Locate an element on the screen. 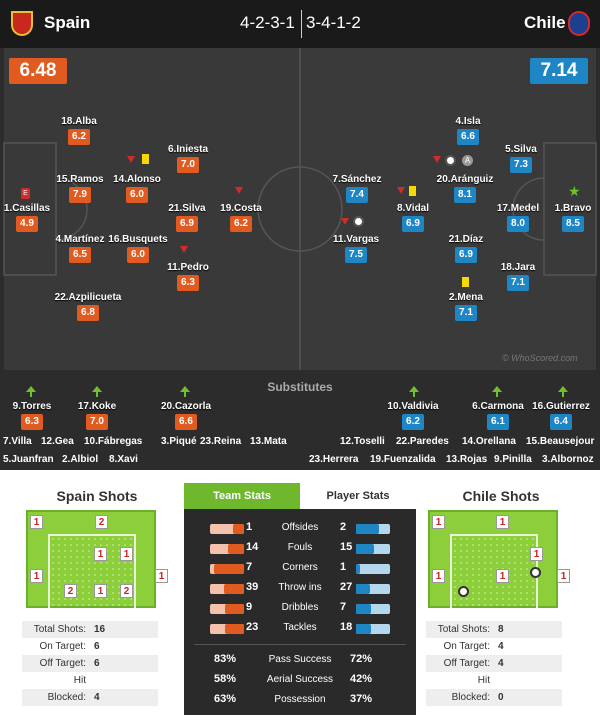 This screenshot has width=600, height=720. home-percentage: 63% is located at coordinates (225, 699).